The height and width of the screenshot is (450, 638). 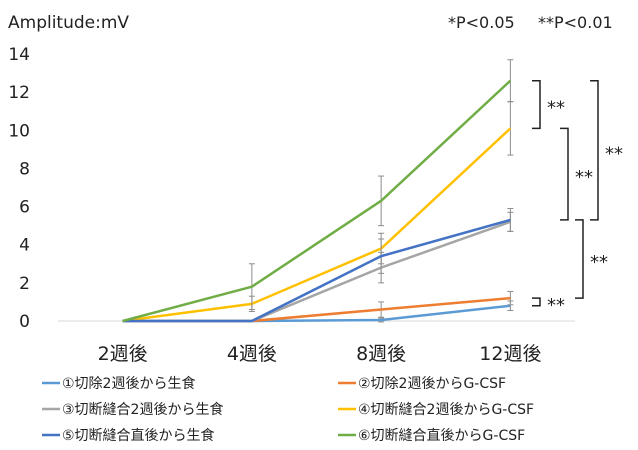 I want to click on legend-label: ⑤切断縫合直後から生食, so click(x=138, y=435).